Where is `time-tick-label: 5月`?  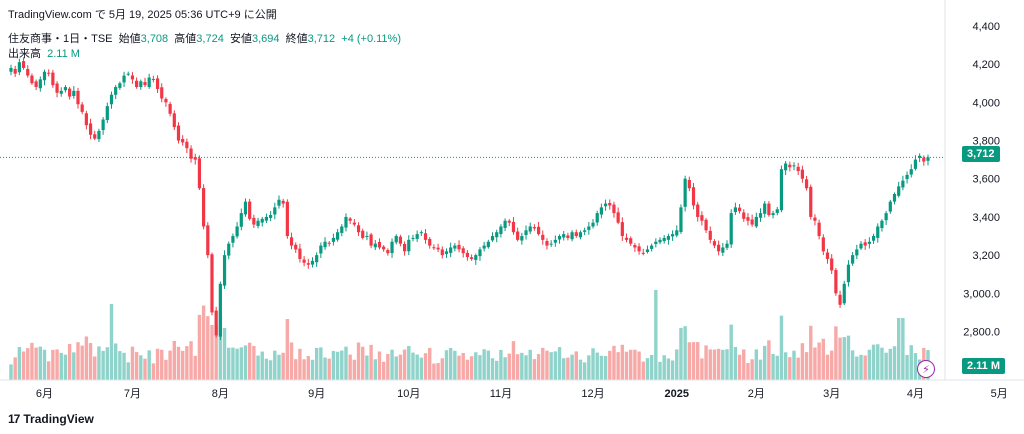 time-tick-label: 5月 is located at coordinates (999, 394).